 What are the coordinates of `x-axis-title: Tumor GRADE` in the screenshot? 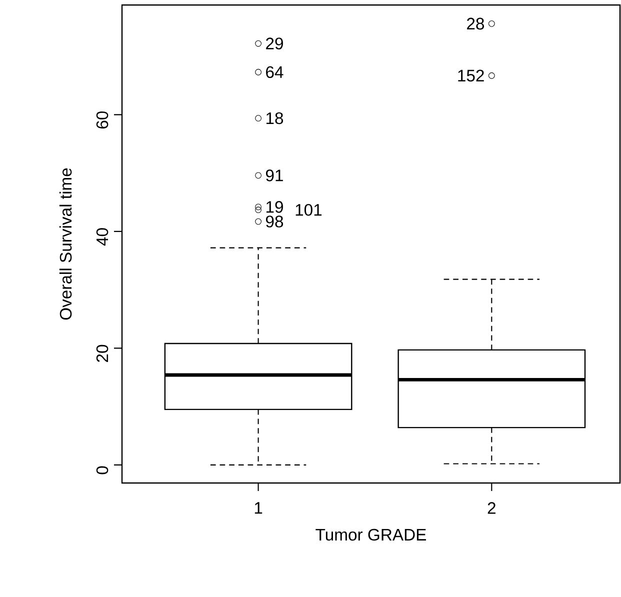 It's located at (371, 534).